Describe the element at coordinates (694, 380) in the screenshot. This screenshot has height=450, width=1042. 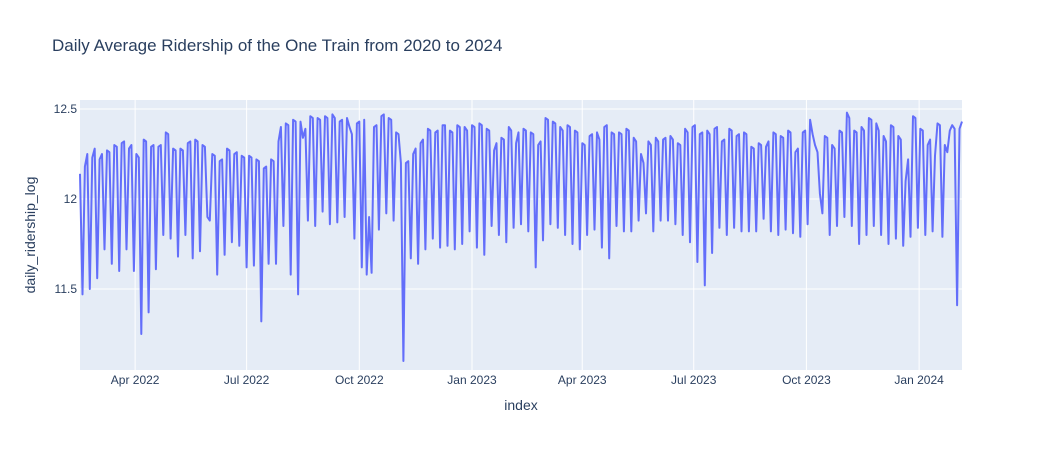
I see `x-tick-label: Jul 2023` at that location.